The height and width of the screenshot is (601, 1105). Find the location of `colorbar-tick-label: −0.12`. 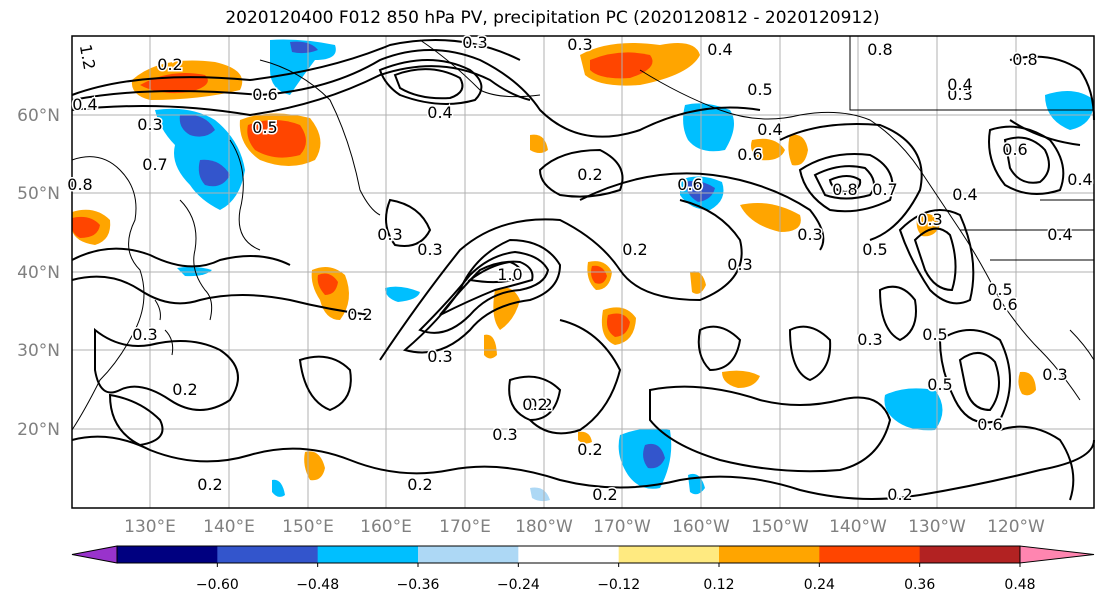

colorbar-tick-label: −0.12 is located at coordinates (618, 585).